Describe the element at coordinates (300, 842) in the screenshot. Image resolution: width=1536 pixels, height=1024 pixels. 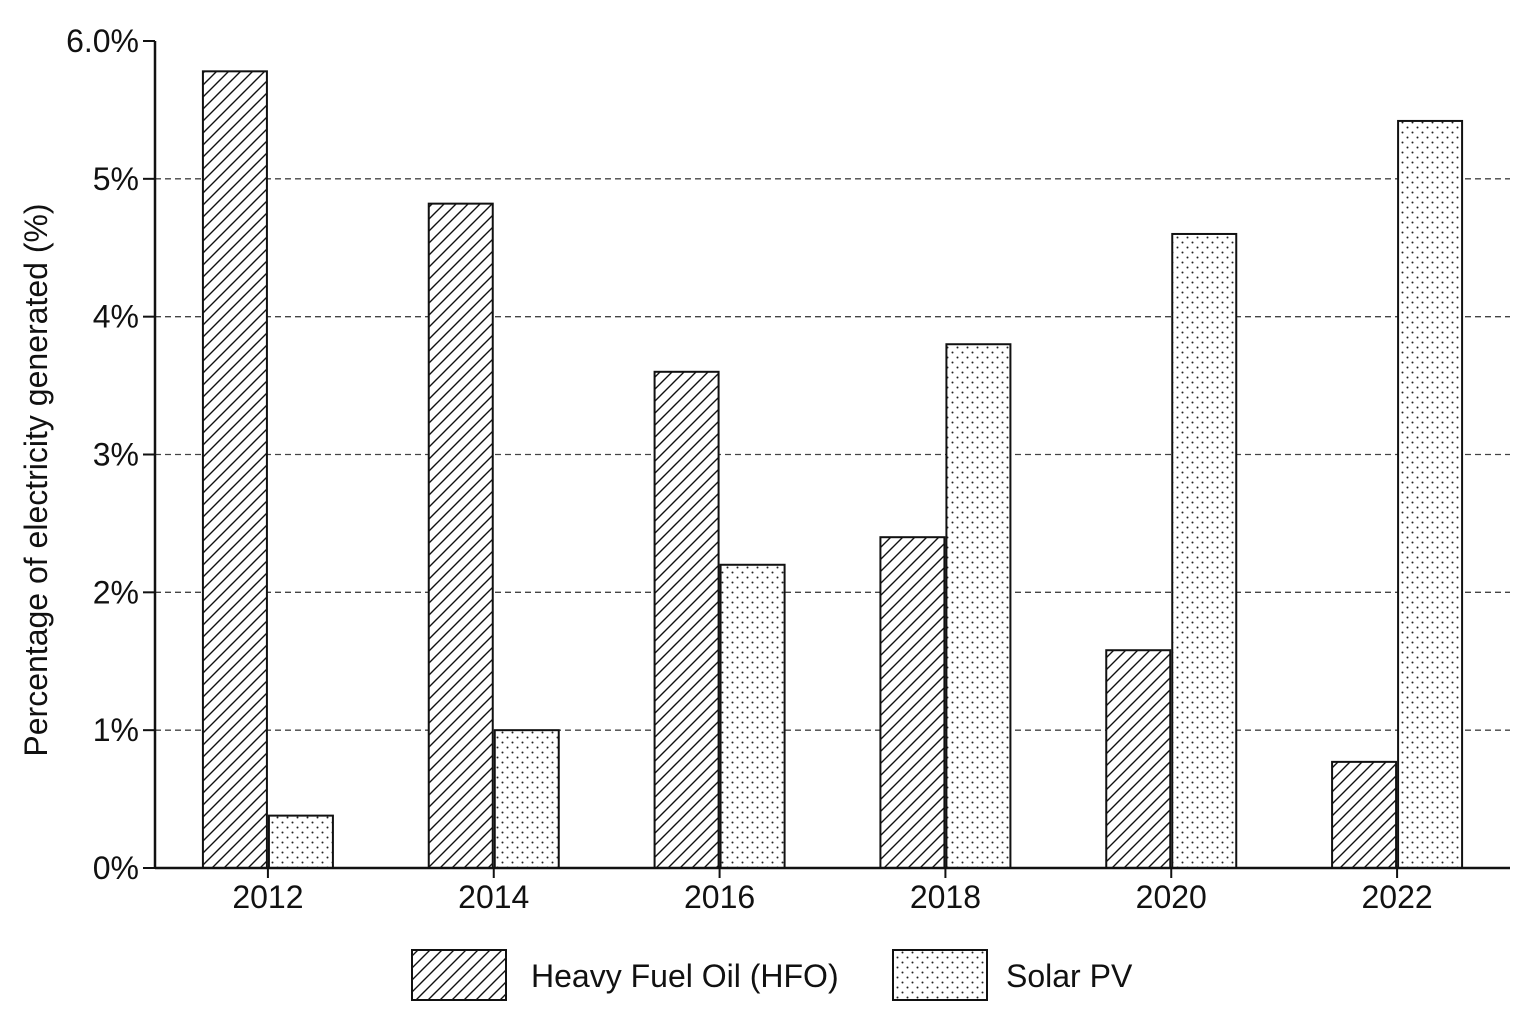
I see `bar-solar-pv-2012` at that location.